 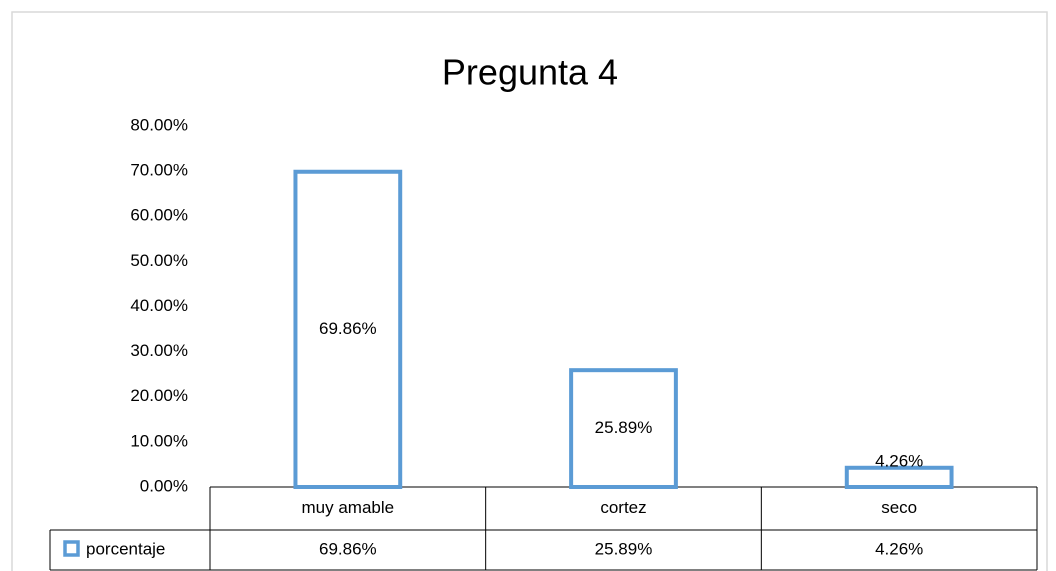 What do you see at coordinates (159, 305) in the screenshot?
I see `y-tick-label: 40.00%` at bounding box center [159, 305].